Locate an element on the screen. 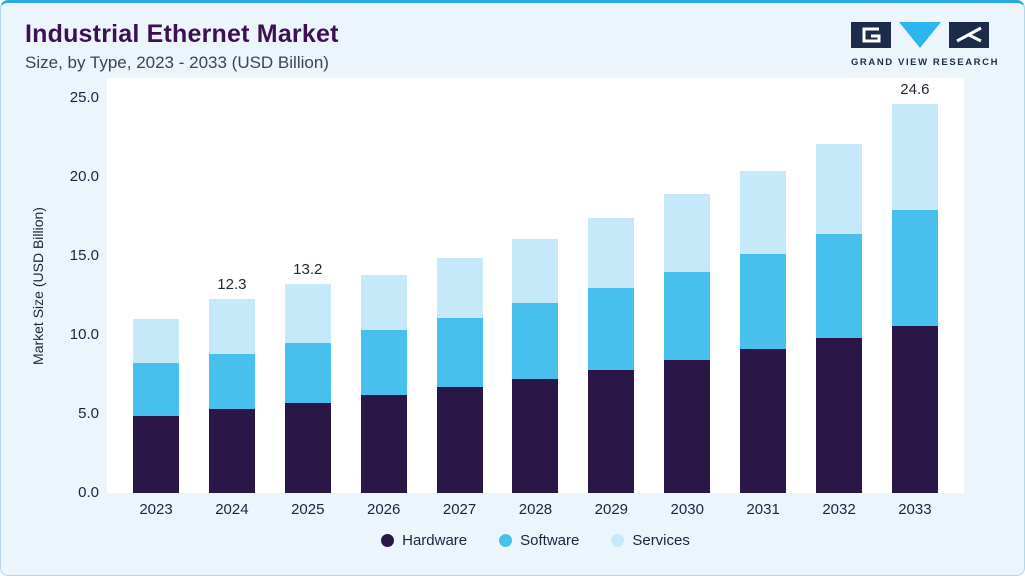 The image size is (1025, 576). x-tick-label: 2027 is located at coordinates (459, 509).